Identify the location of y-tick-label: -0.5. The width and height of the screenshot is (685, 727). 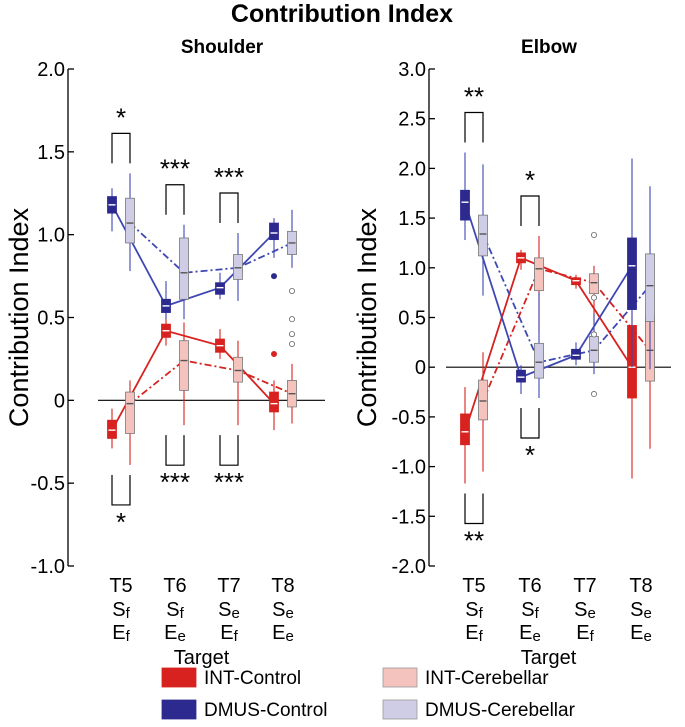
(409, 418).